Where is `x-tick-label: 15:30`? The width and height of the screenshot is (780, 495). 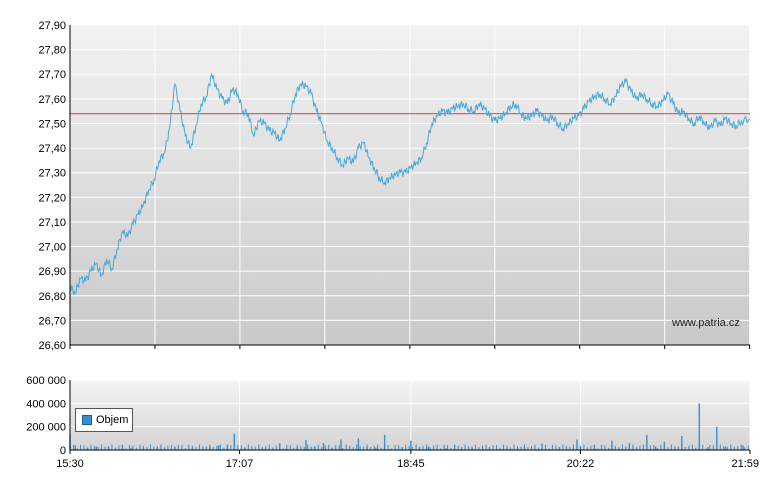 x-tick-label: 15:30 is located at coordinates (70, 464).